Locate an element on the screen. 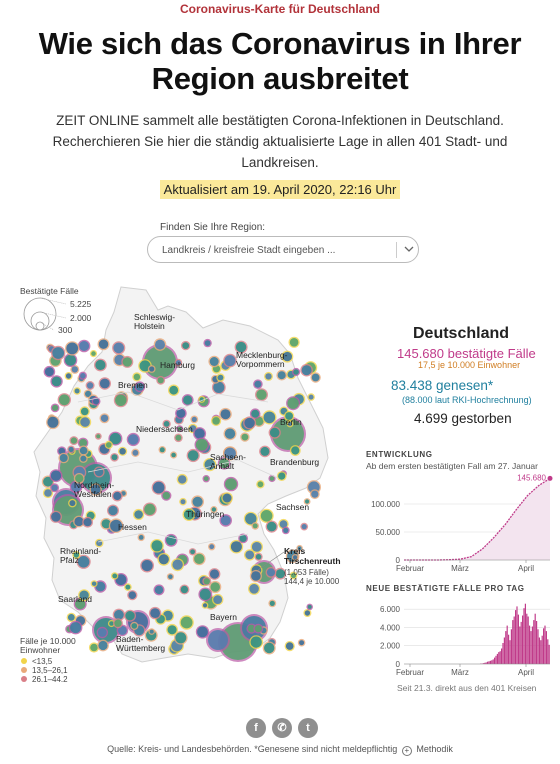 The width and height of the screenshot is (560, 764). whatsapp-icon: ✆ is located at coordinates (282, 728).